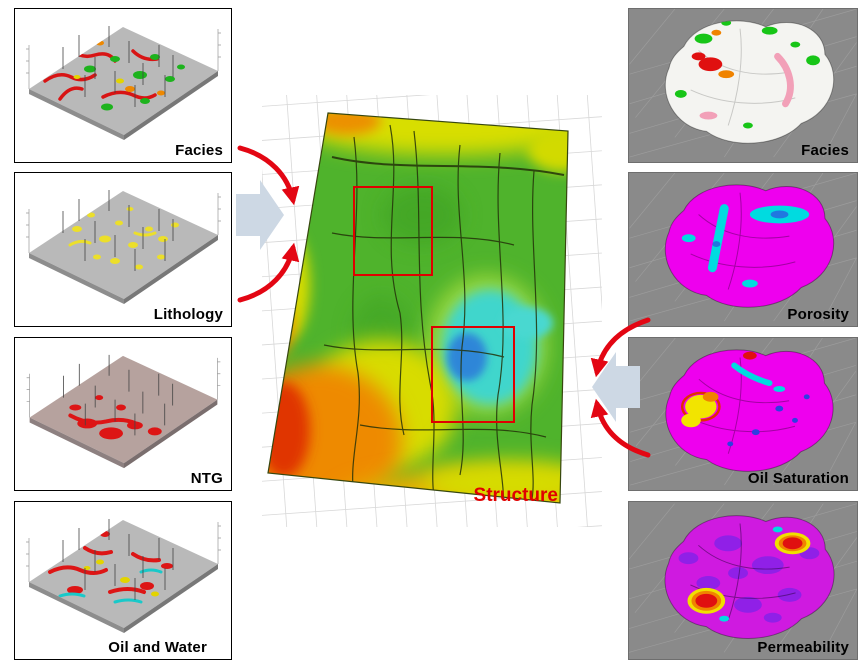  What do you see at coordinates (123, 238) in the screenshot?
I see `lithology-patches` at bounding box center [123, 238].